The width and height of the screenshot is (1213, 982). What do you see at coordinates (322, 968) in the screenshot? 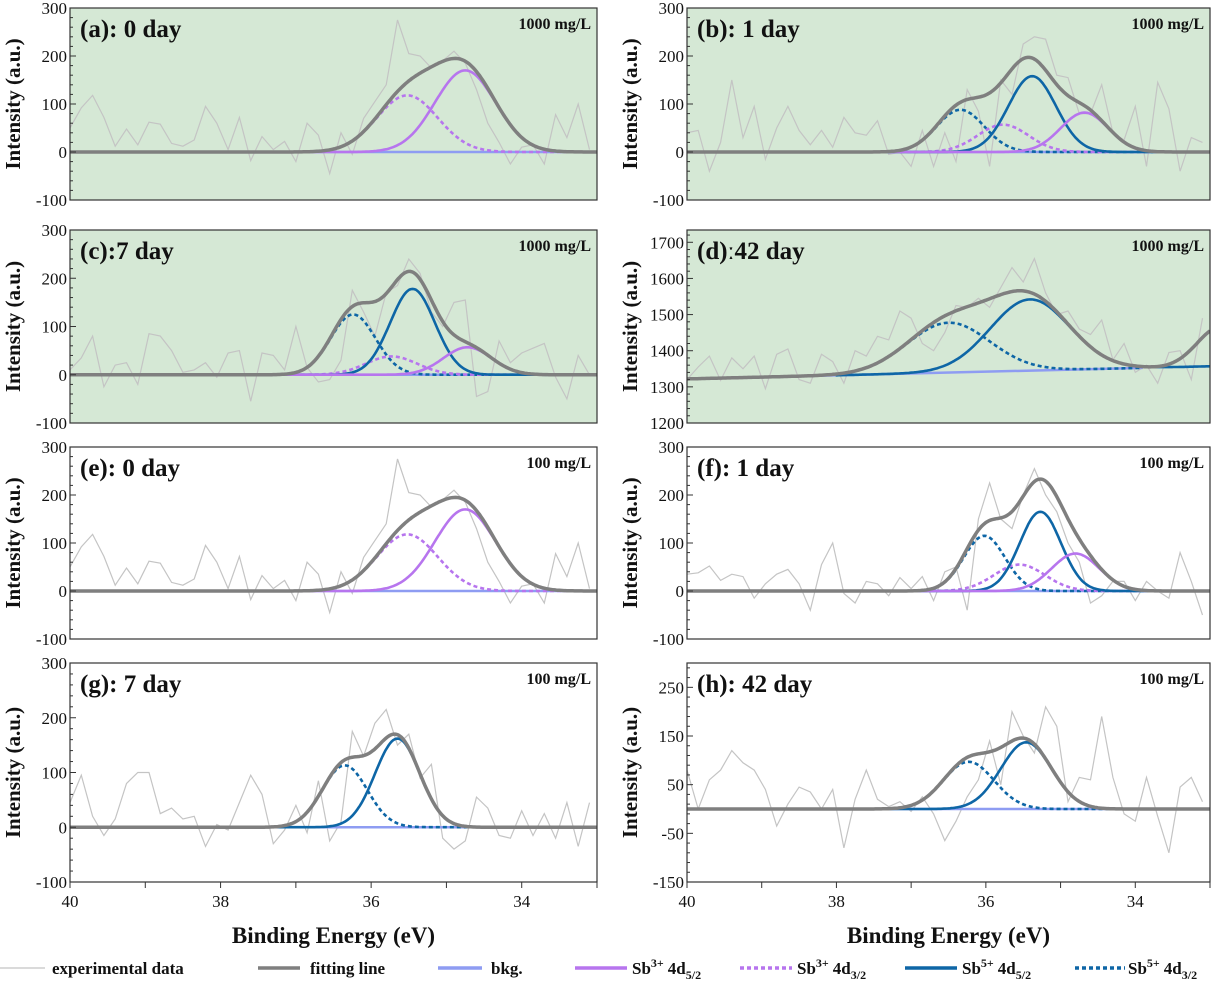
I see `legend-item-fit: fitting line` at bounding box center [322, 968].